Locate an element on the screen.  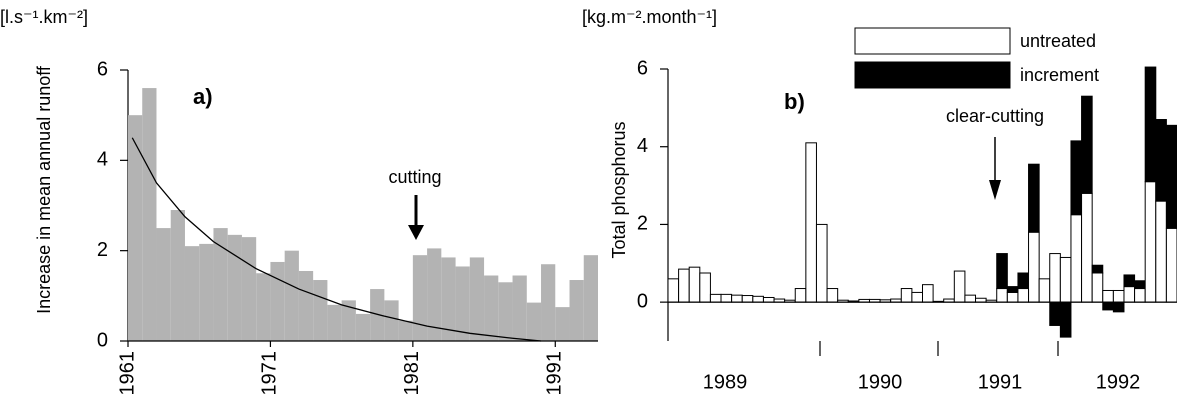
x-tick-label: 1971 is located at coordinates (270, 373).